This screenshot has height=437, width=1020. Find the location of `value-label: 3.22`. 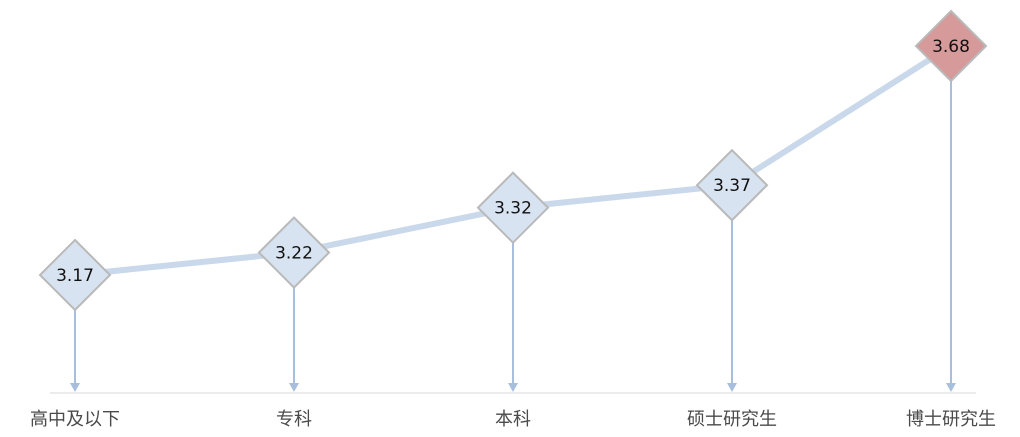

value-label: 3.22 is located at coordinates (294, 254).